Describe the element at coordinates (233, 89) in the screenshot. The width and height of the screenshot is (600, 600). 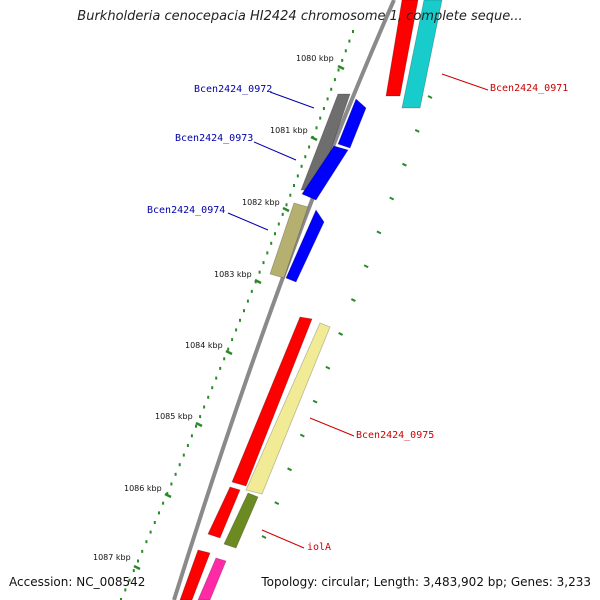
I see `gene-label-bcen2424-0972: Bcen2424_0972` at that location.